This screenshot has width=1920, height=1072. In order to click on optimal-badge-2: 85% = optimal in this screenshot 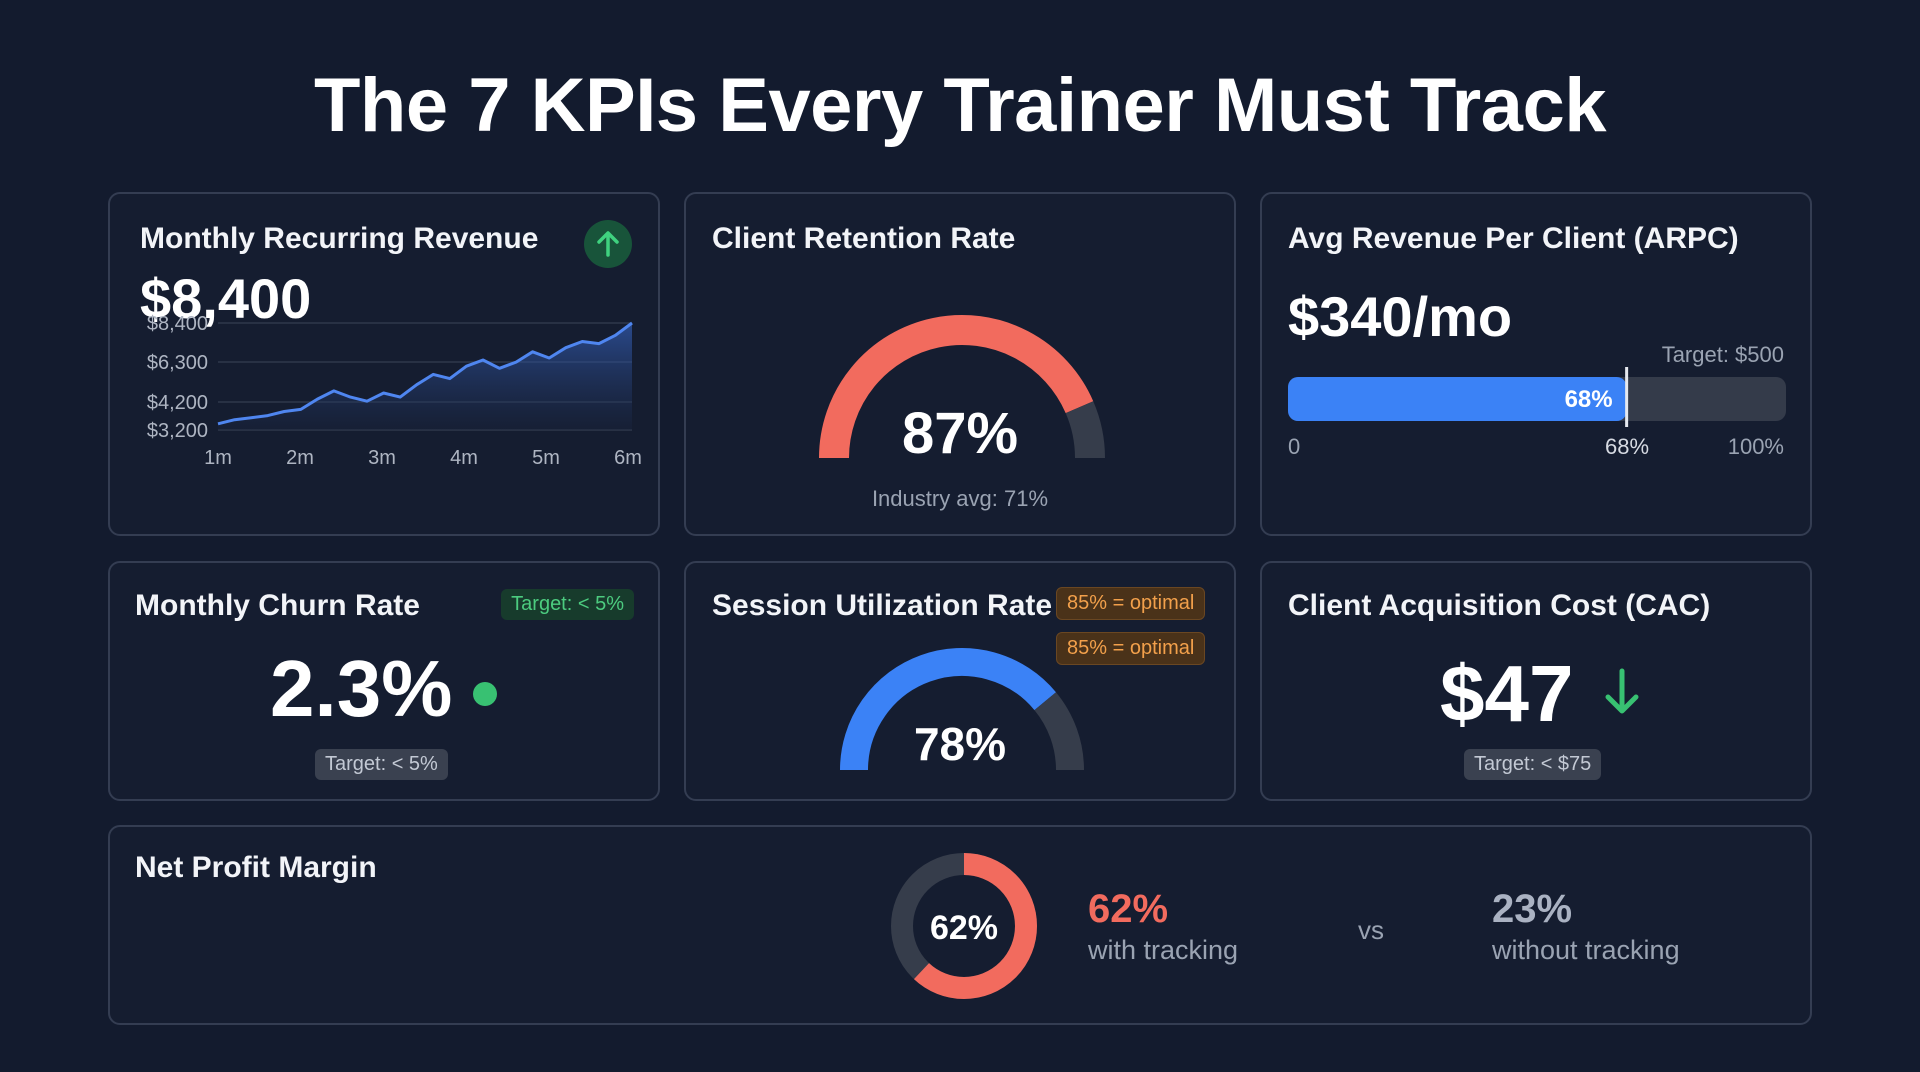, I will do `click(1131, 648)`.